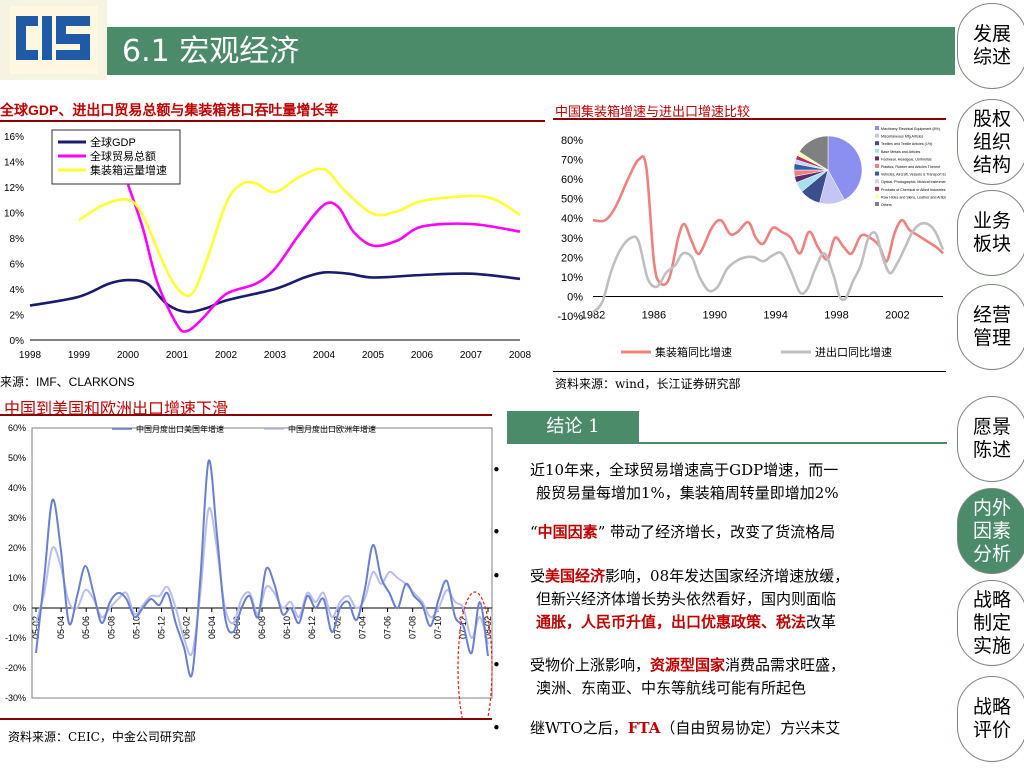 The image size is (1024, 768). Describe the element at coordinates (53, 40) in the screenshot. I see `company-logo` at that location.